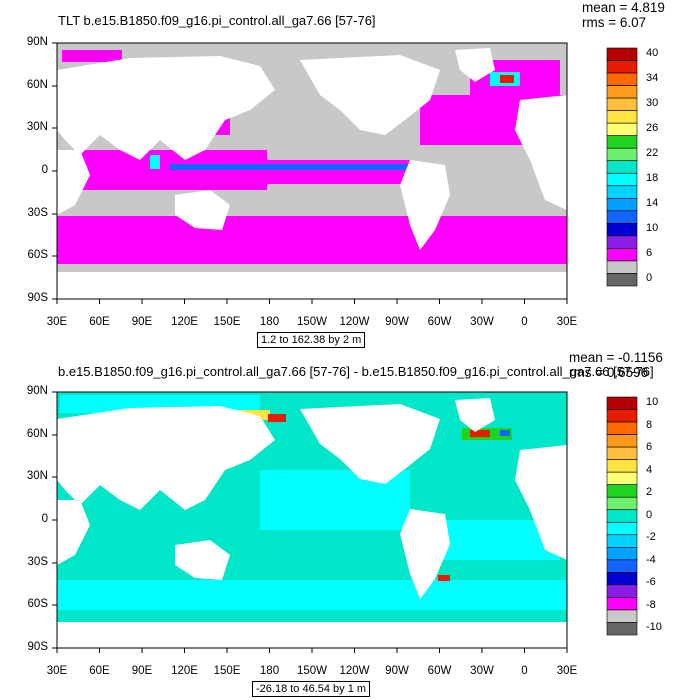  What do you see at coordinates (524, 671) in the screenshot?
I see `bottom-lon-label: 0` at bounding box center [524, 671].